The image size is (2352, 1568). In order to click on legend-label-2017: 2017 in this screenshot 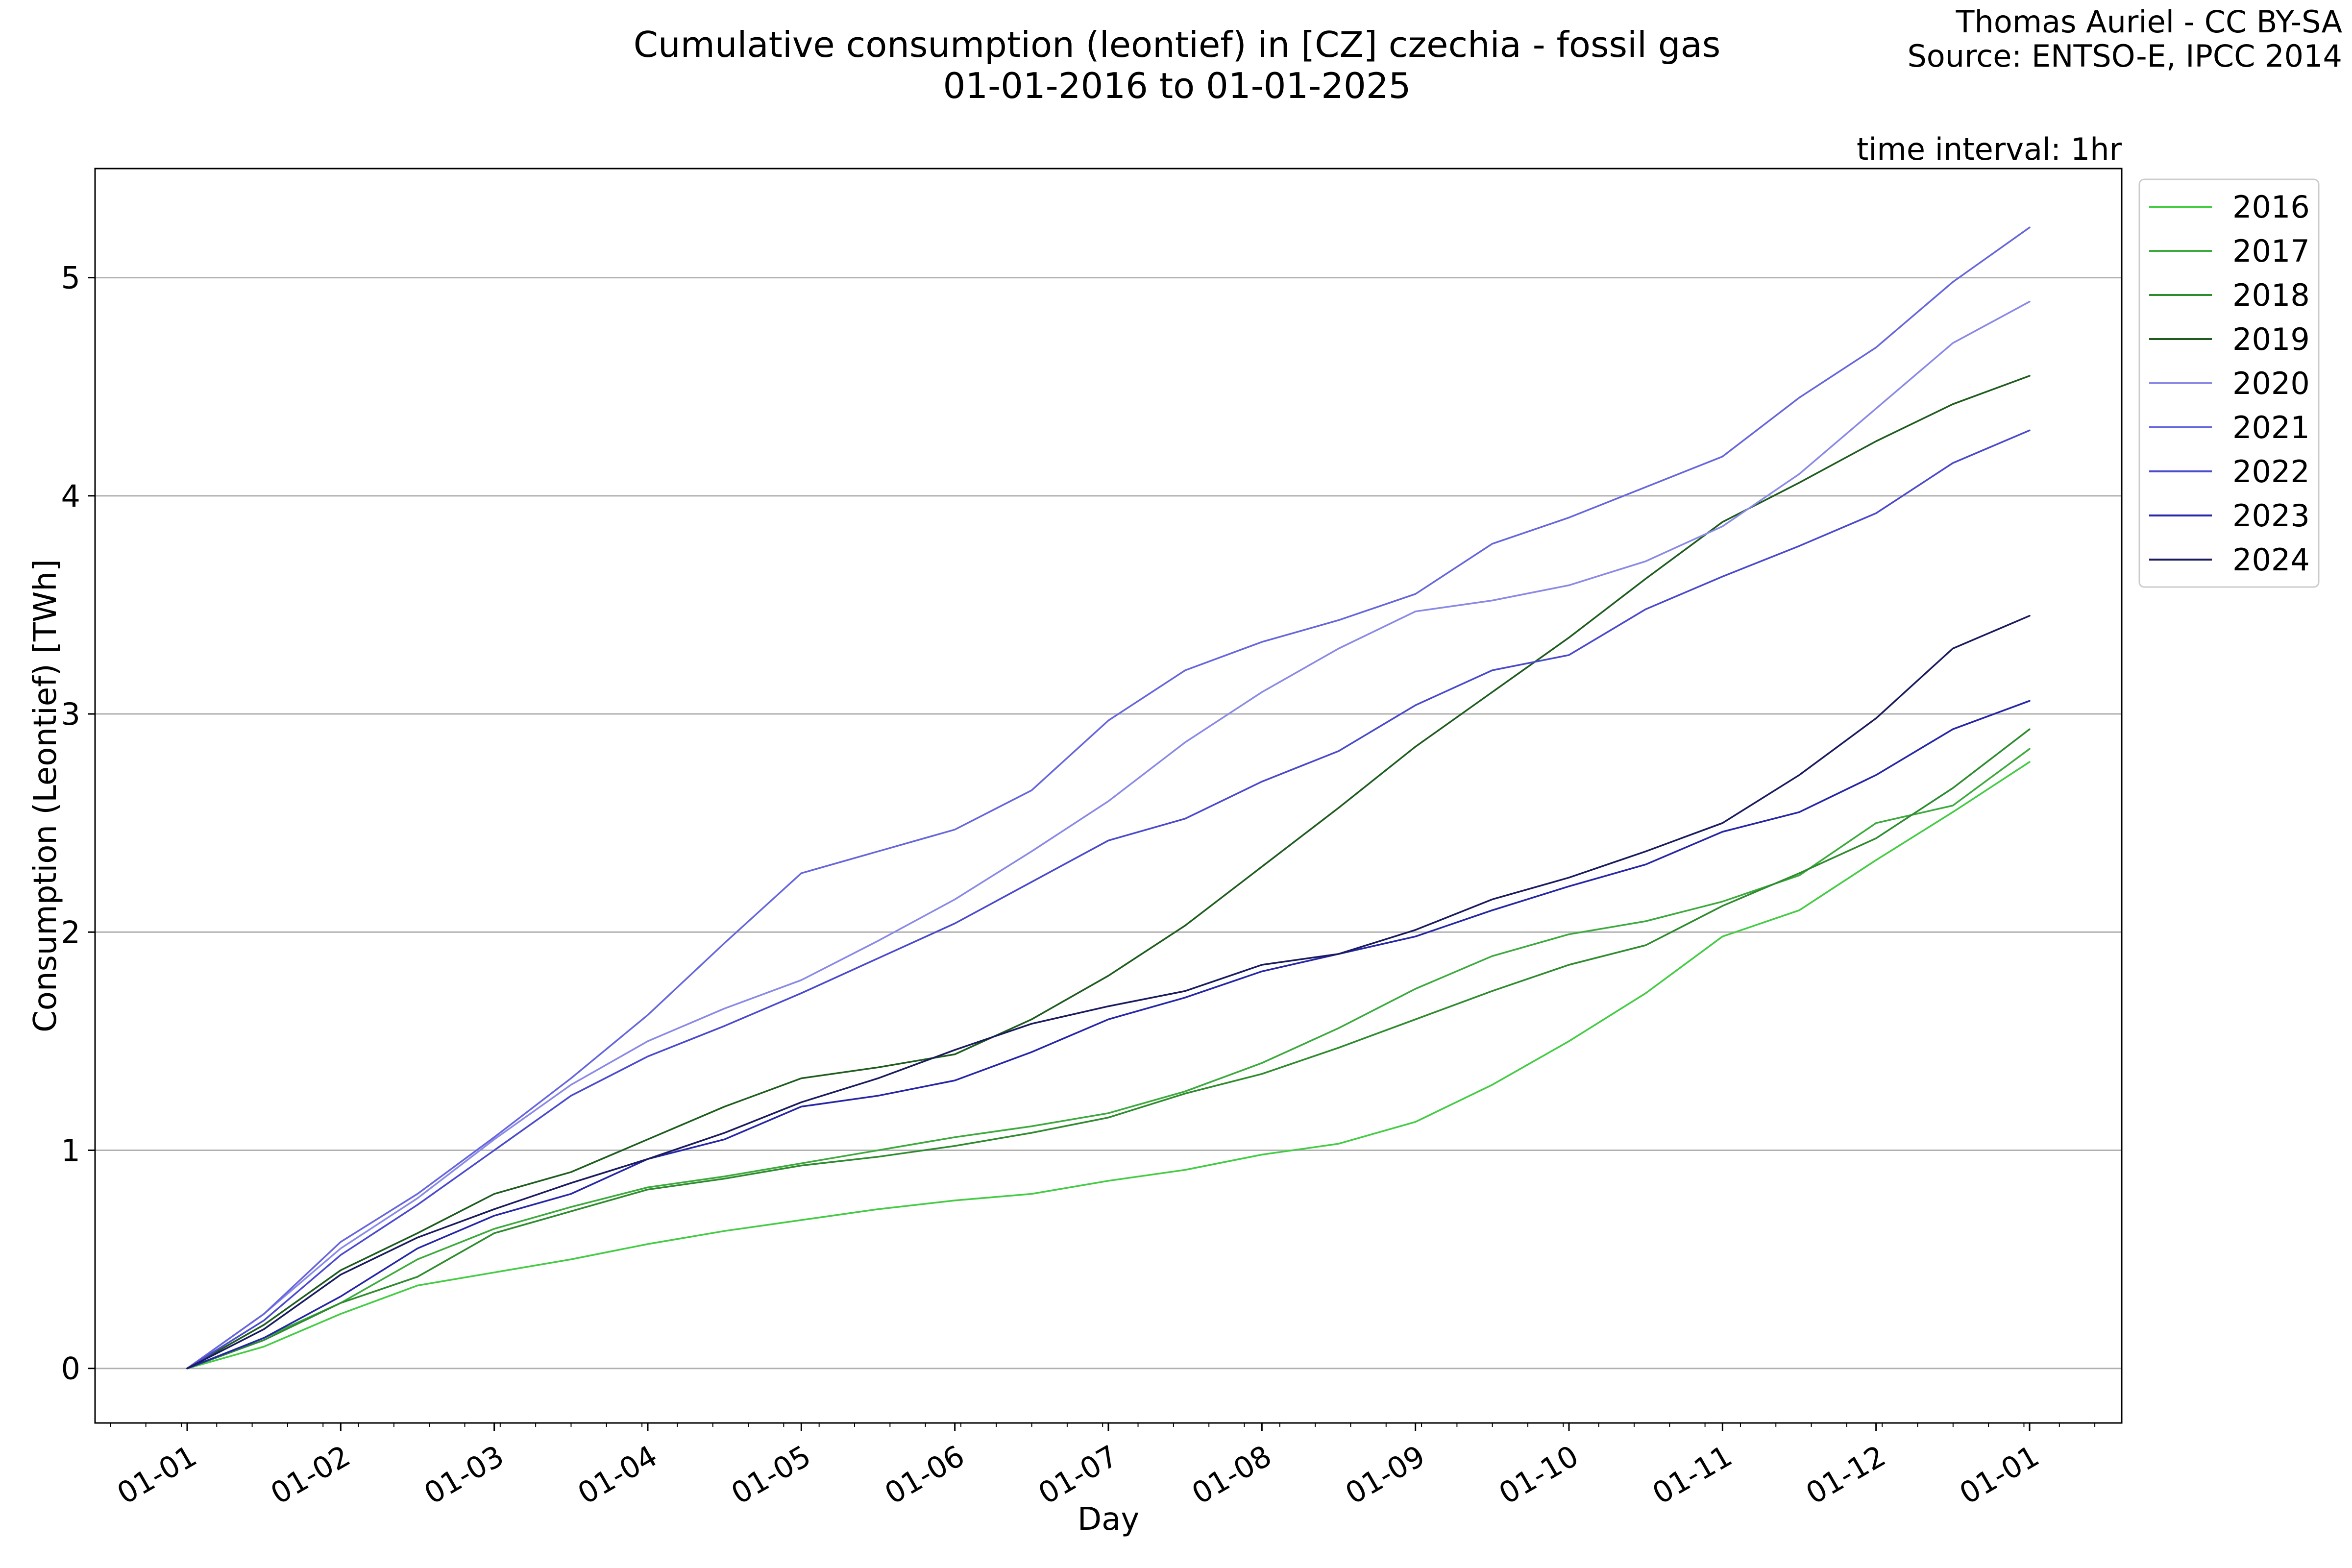, I will do `click(2271, 251)`.